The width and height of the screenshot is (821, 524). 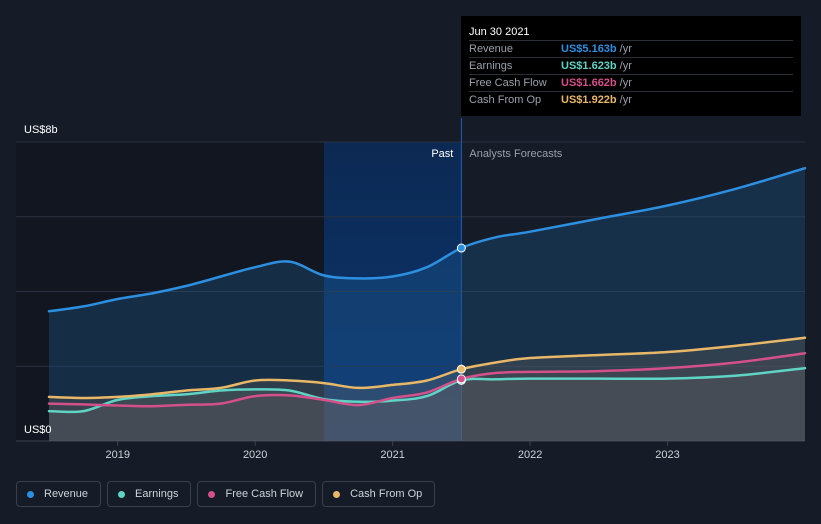 I want to click on data-point-cash-from-op, so click(x=461, y=369).